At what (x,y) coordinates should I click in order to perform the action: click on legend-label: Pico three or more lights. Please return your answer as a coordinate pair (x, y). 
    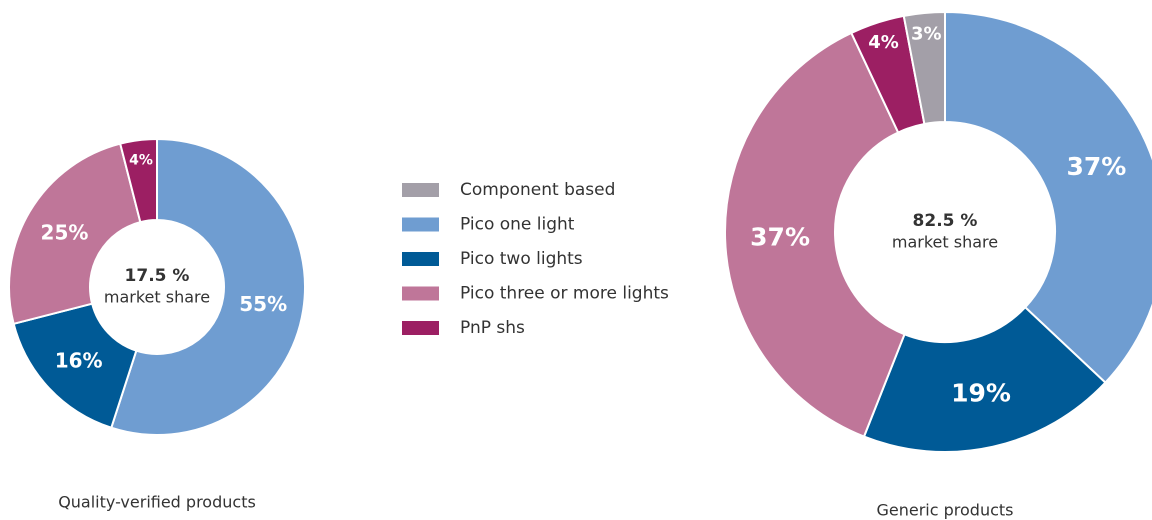
    Looking at the image, I should click on (564, 294).